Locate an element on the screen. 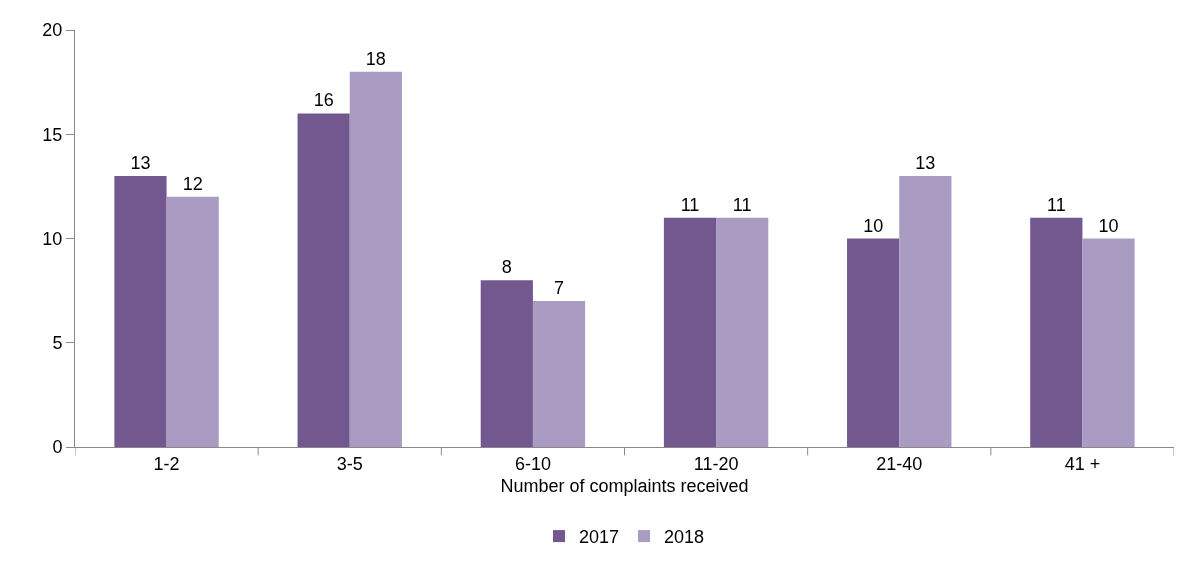 The height and width of the screenshot is (567, 1194). x-tick-label: 21-40 is located at coordinates (899, 463).